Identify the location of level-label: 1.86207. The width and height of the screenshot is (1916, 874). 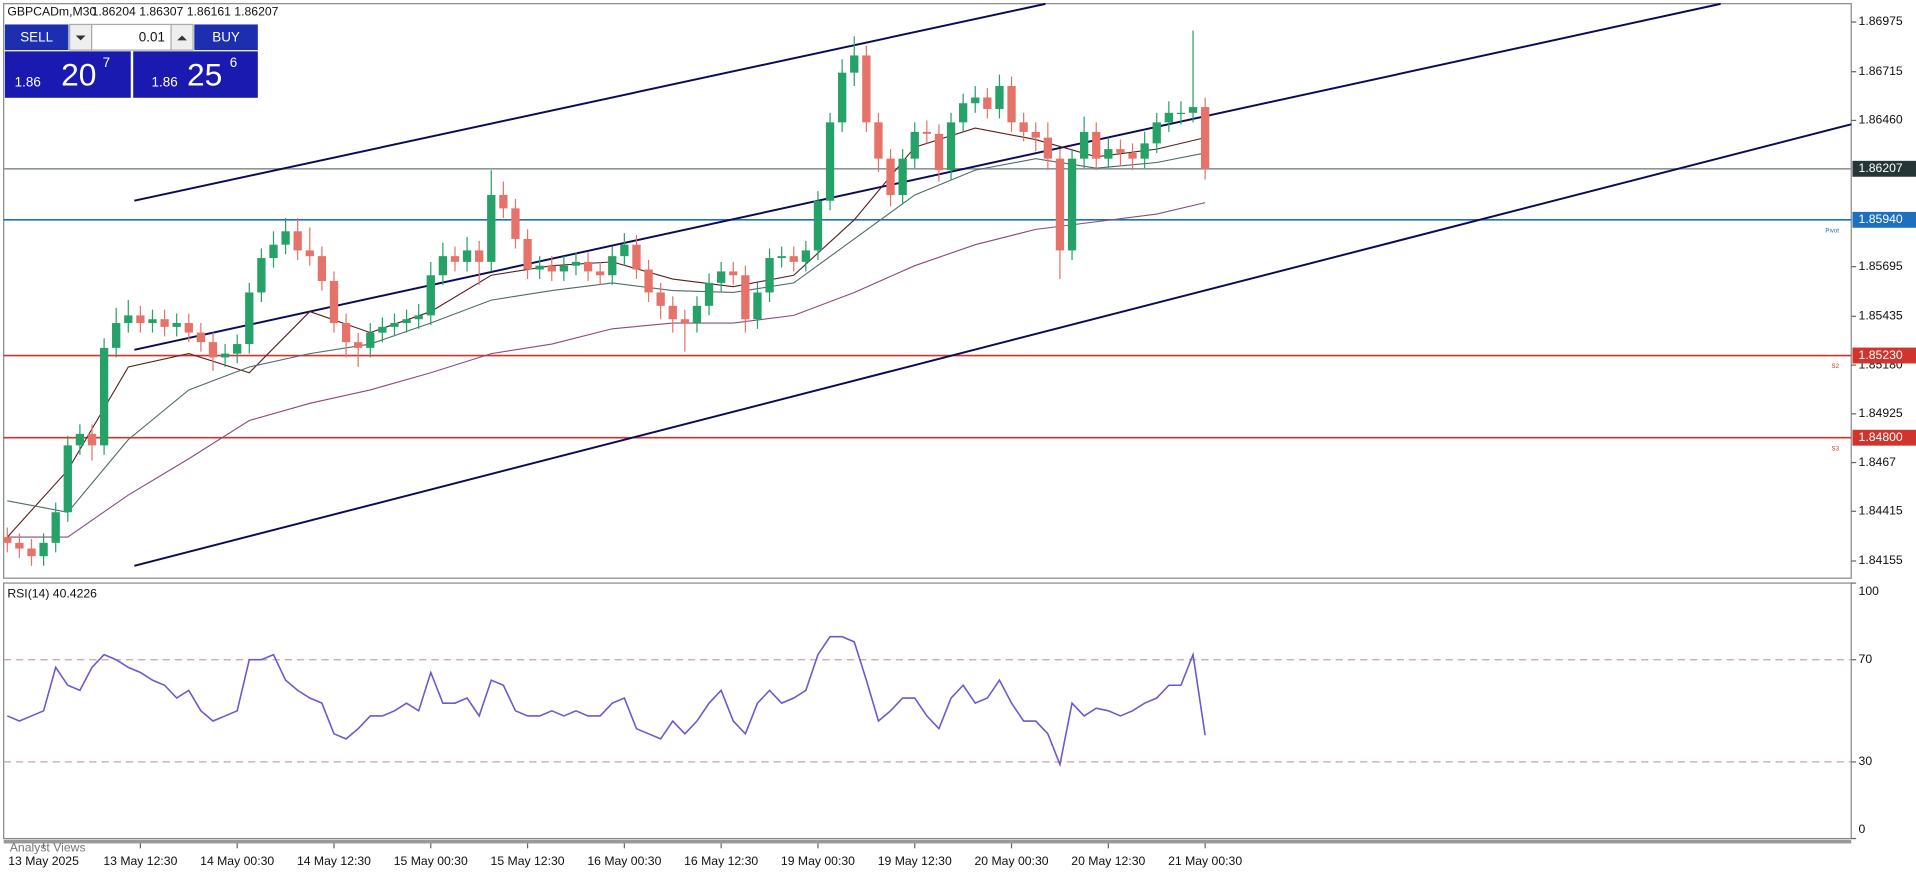
(1881, 168).